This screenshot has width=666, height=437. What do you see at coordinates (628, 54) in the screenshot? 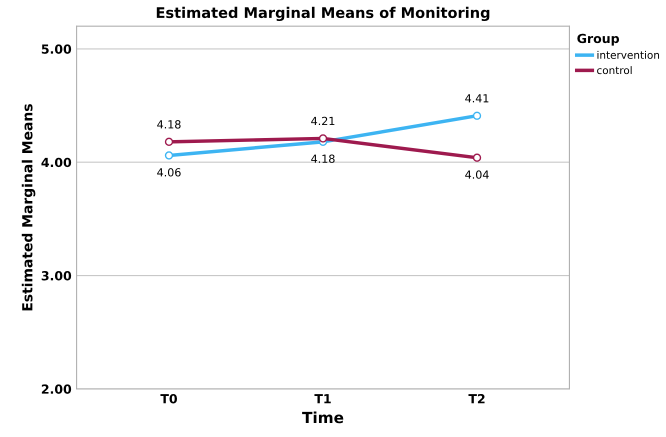
I see `legend-label: intervention` at bounding box center [628, 54].